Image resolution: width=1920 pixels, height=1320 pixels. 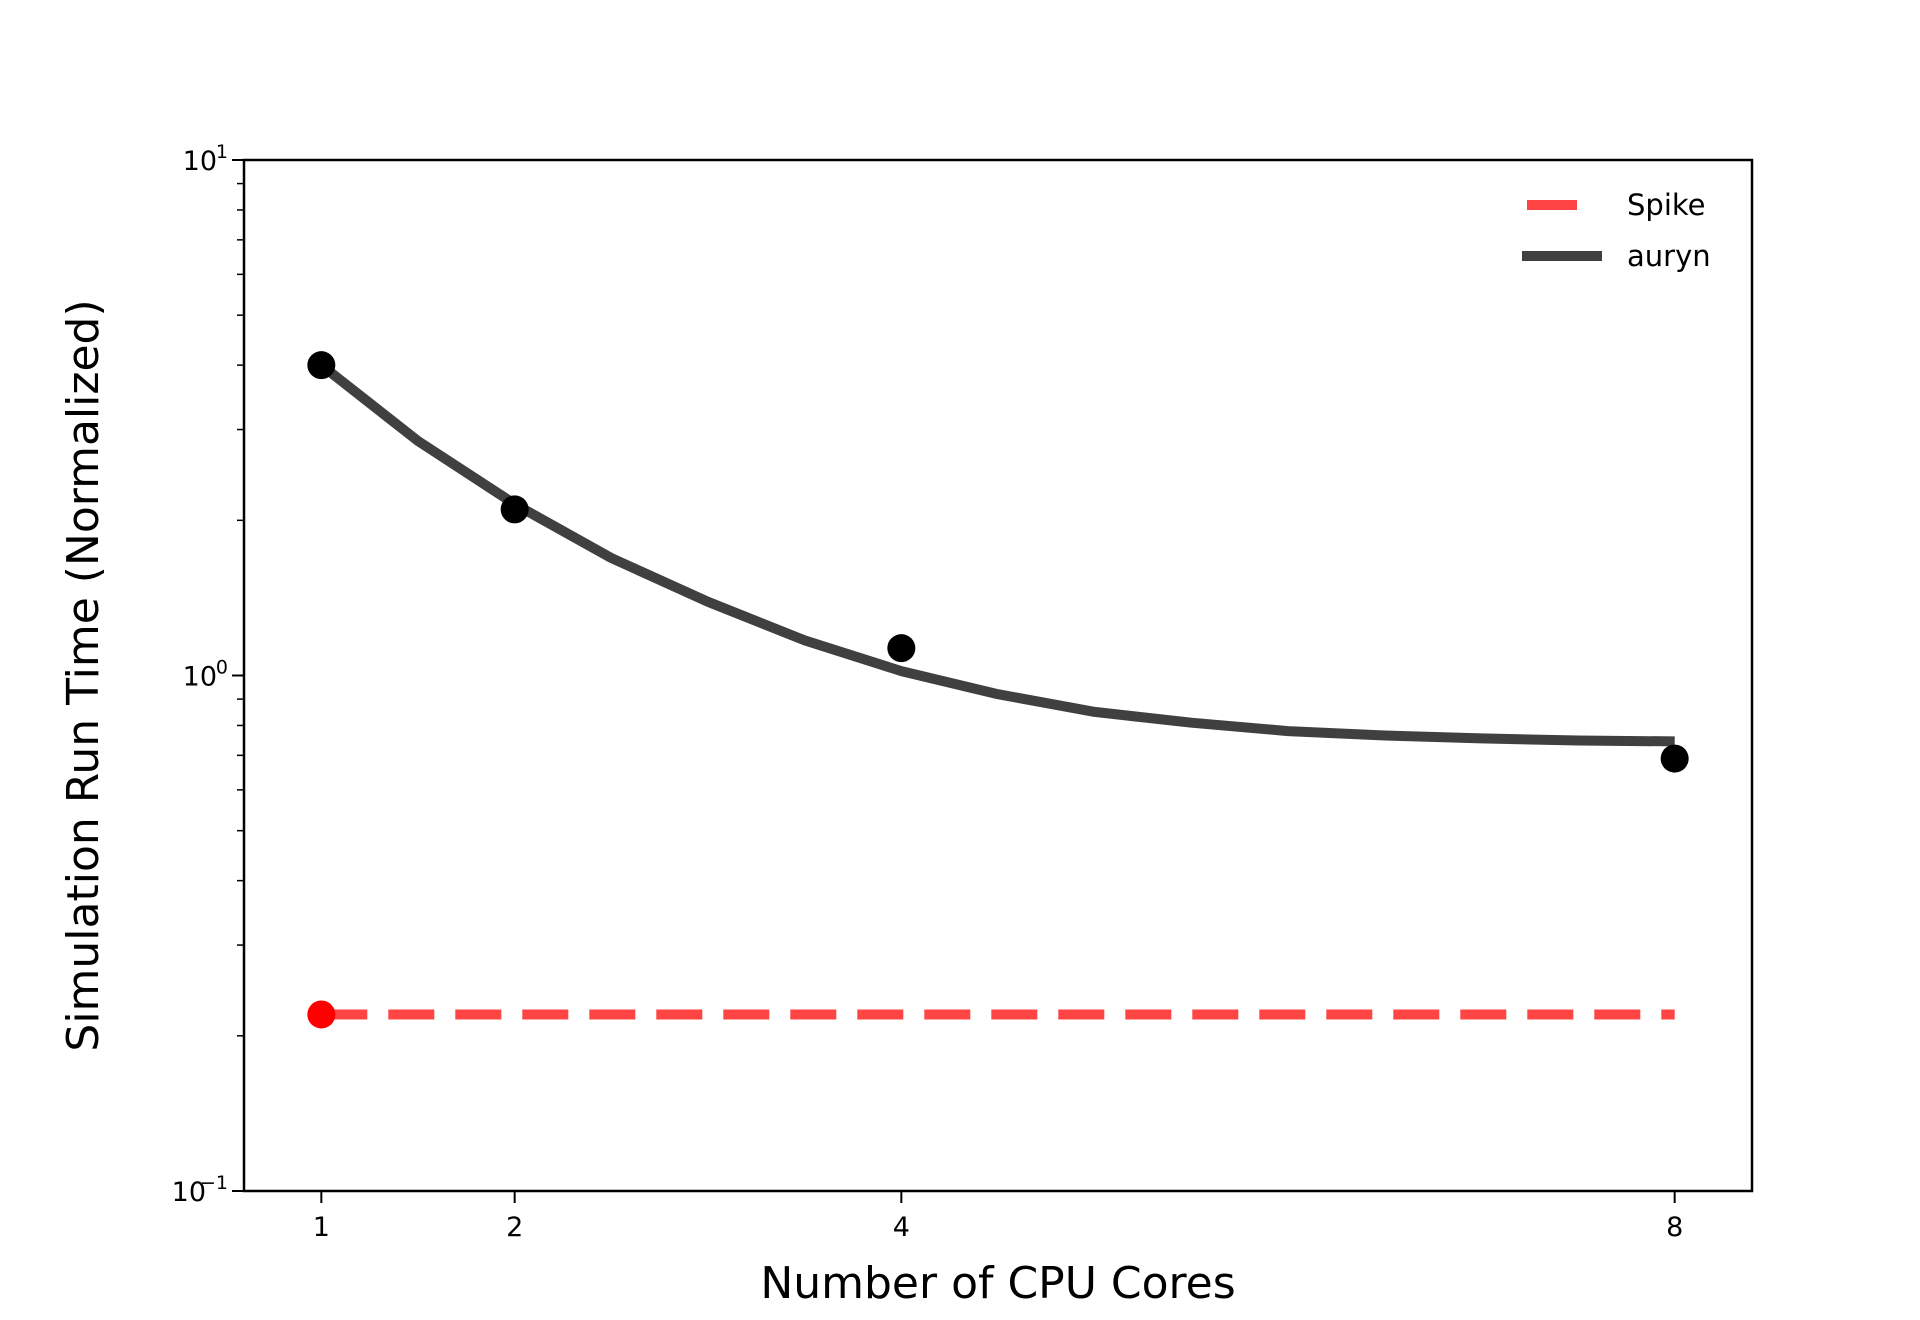 What do you see at coordinates (214, 1183) in the screenshot?
I see `y-tick-exponent: −1` at bounding box center [214, 1183].